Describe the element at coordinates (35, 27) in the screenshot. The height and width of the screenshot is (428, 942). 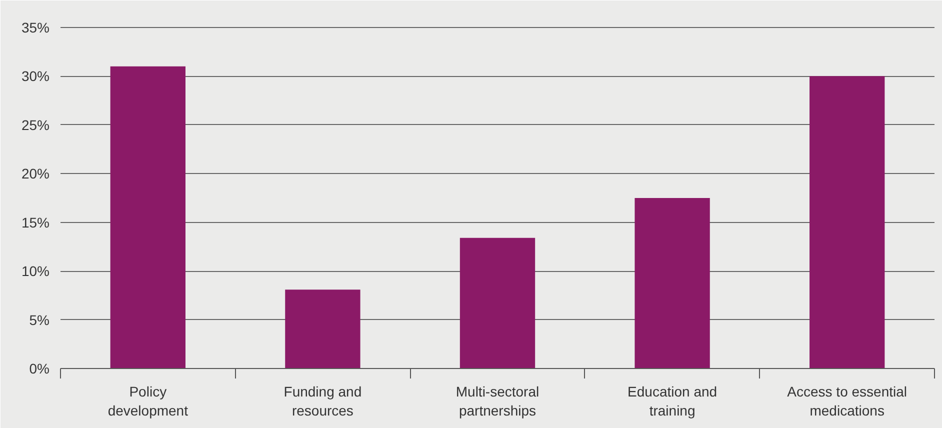
I see `y-tick-label: 35%` at that location.